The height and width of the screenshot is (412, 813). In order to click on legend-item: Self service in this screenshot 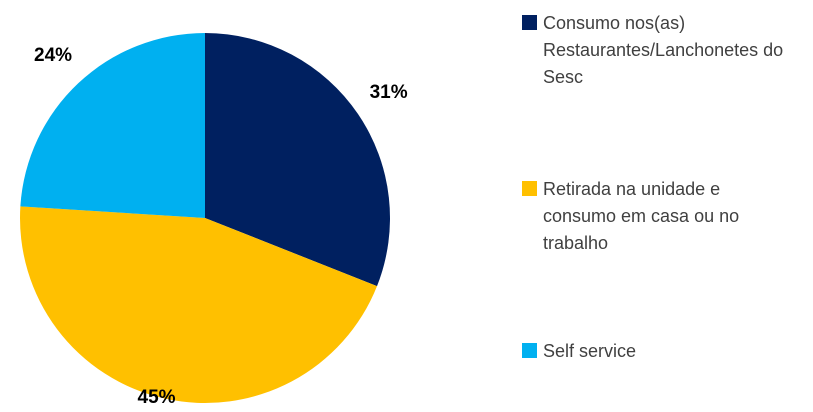, I will do `click(655, 351)`.